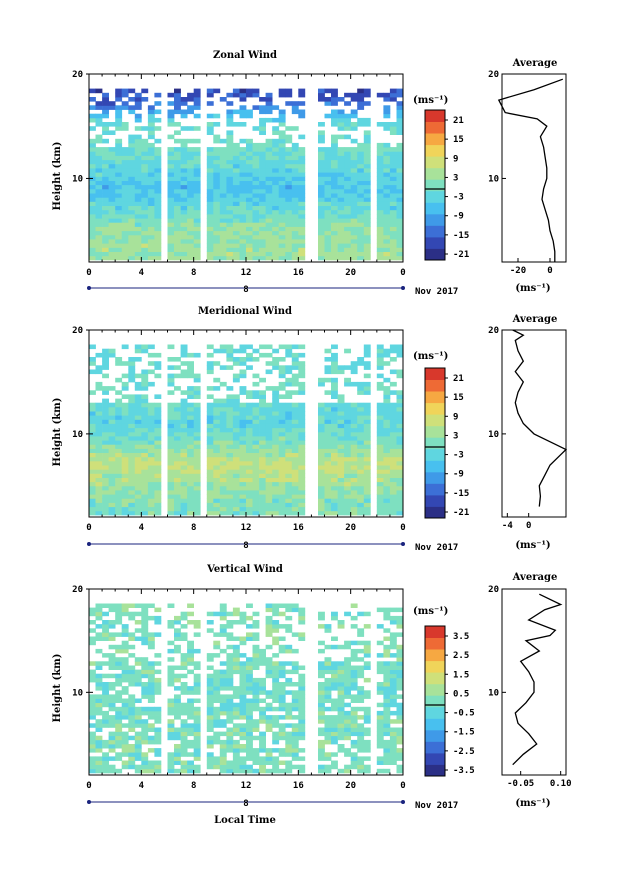  I want to click on x-tick-label: 0, so click(88, 273).